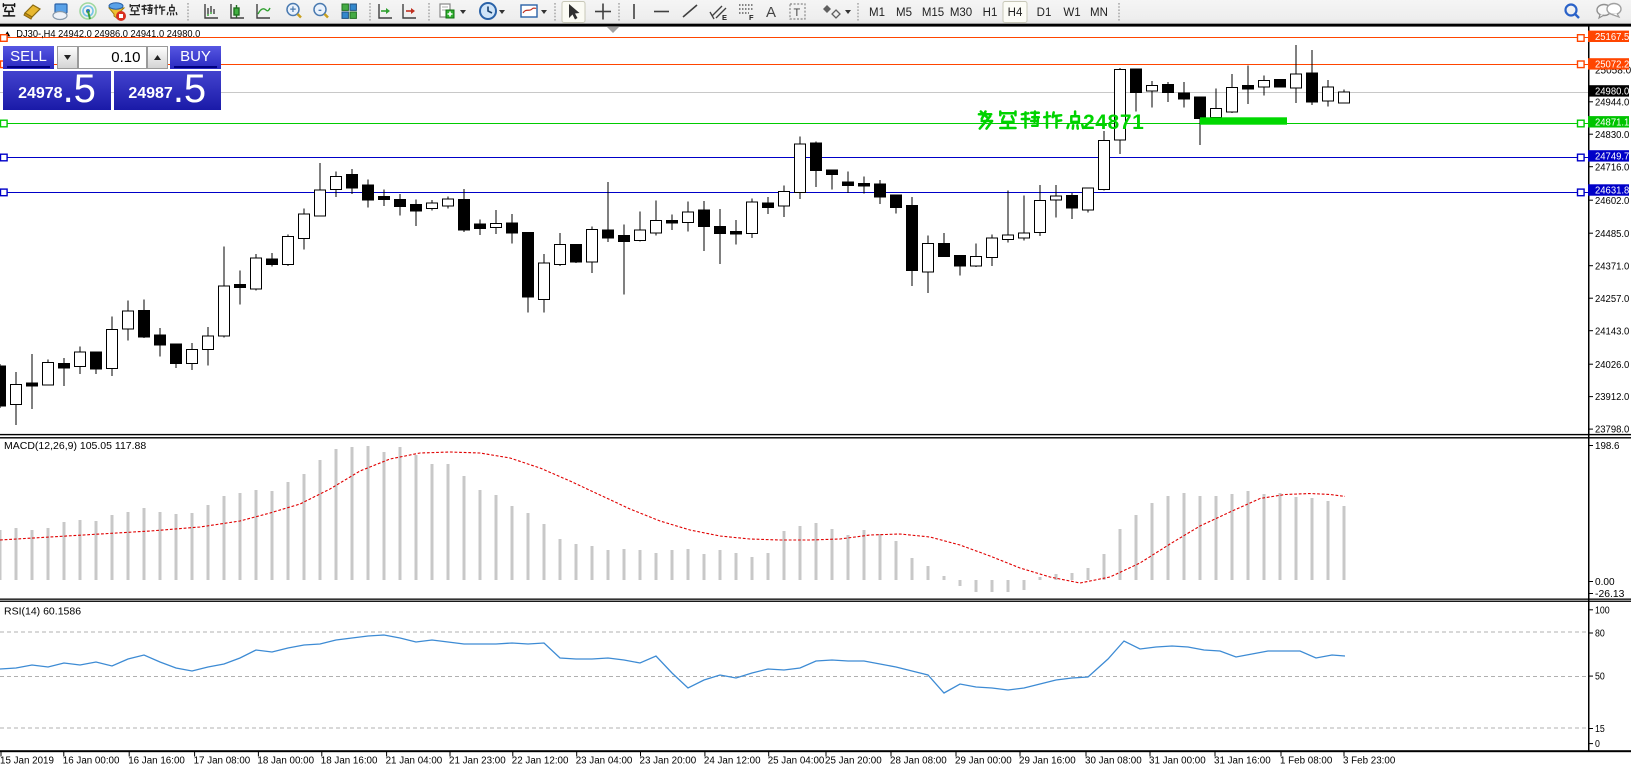 The width and height of the screenshot is (1631, 769). Describe the element at coordinates (1242, 761) in the screenshot. I see `svg-text: 31 Jan 16:00` at that location.